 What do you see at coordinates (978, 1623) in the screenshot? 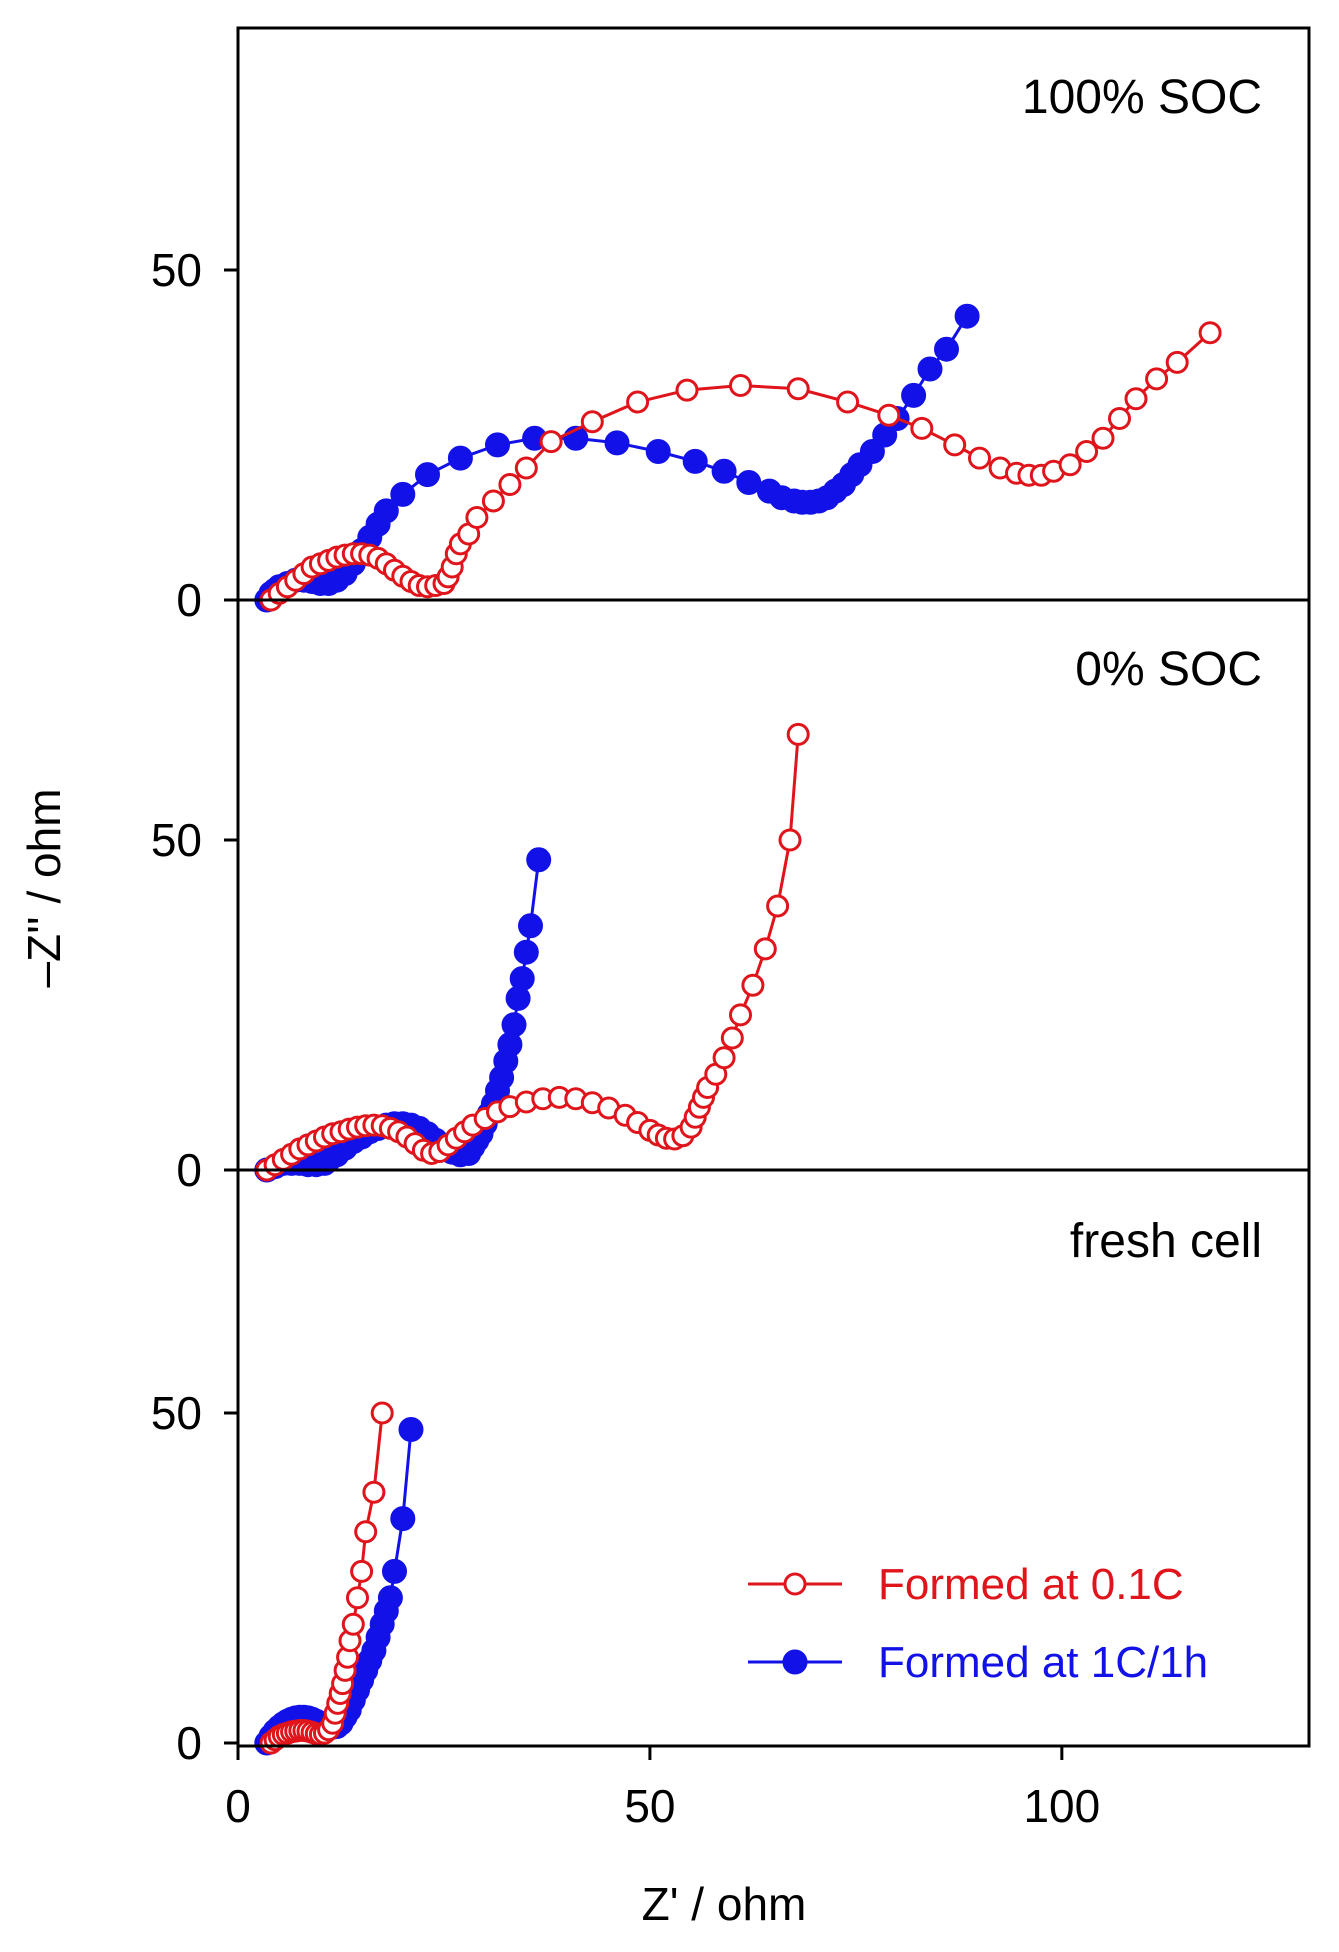
I see `legend: Formed at 0.1C Formed at 1C/1h` at bounding box center [978, 1623].